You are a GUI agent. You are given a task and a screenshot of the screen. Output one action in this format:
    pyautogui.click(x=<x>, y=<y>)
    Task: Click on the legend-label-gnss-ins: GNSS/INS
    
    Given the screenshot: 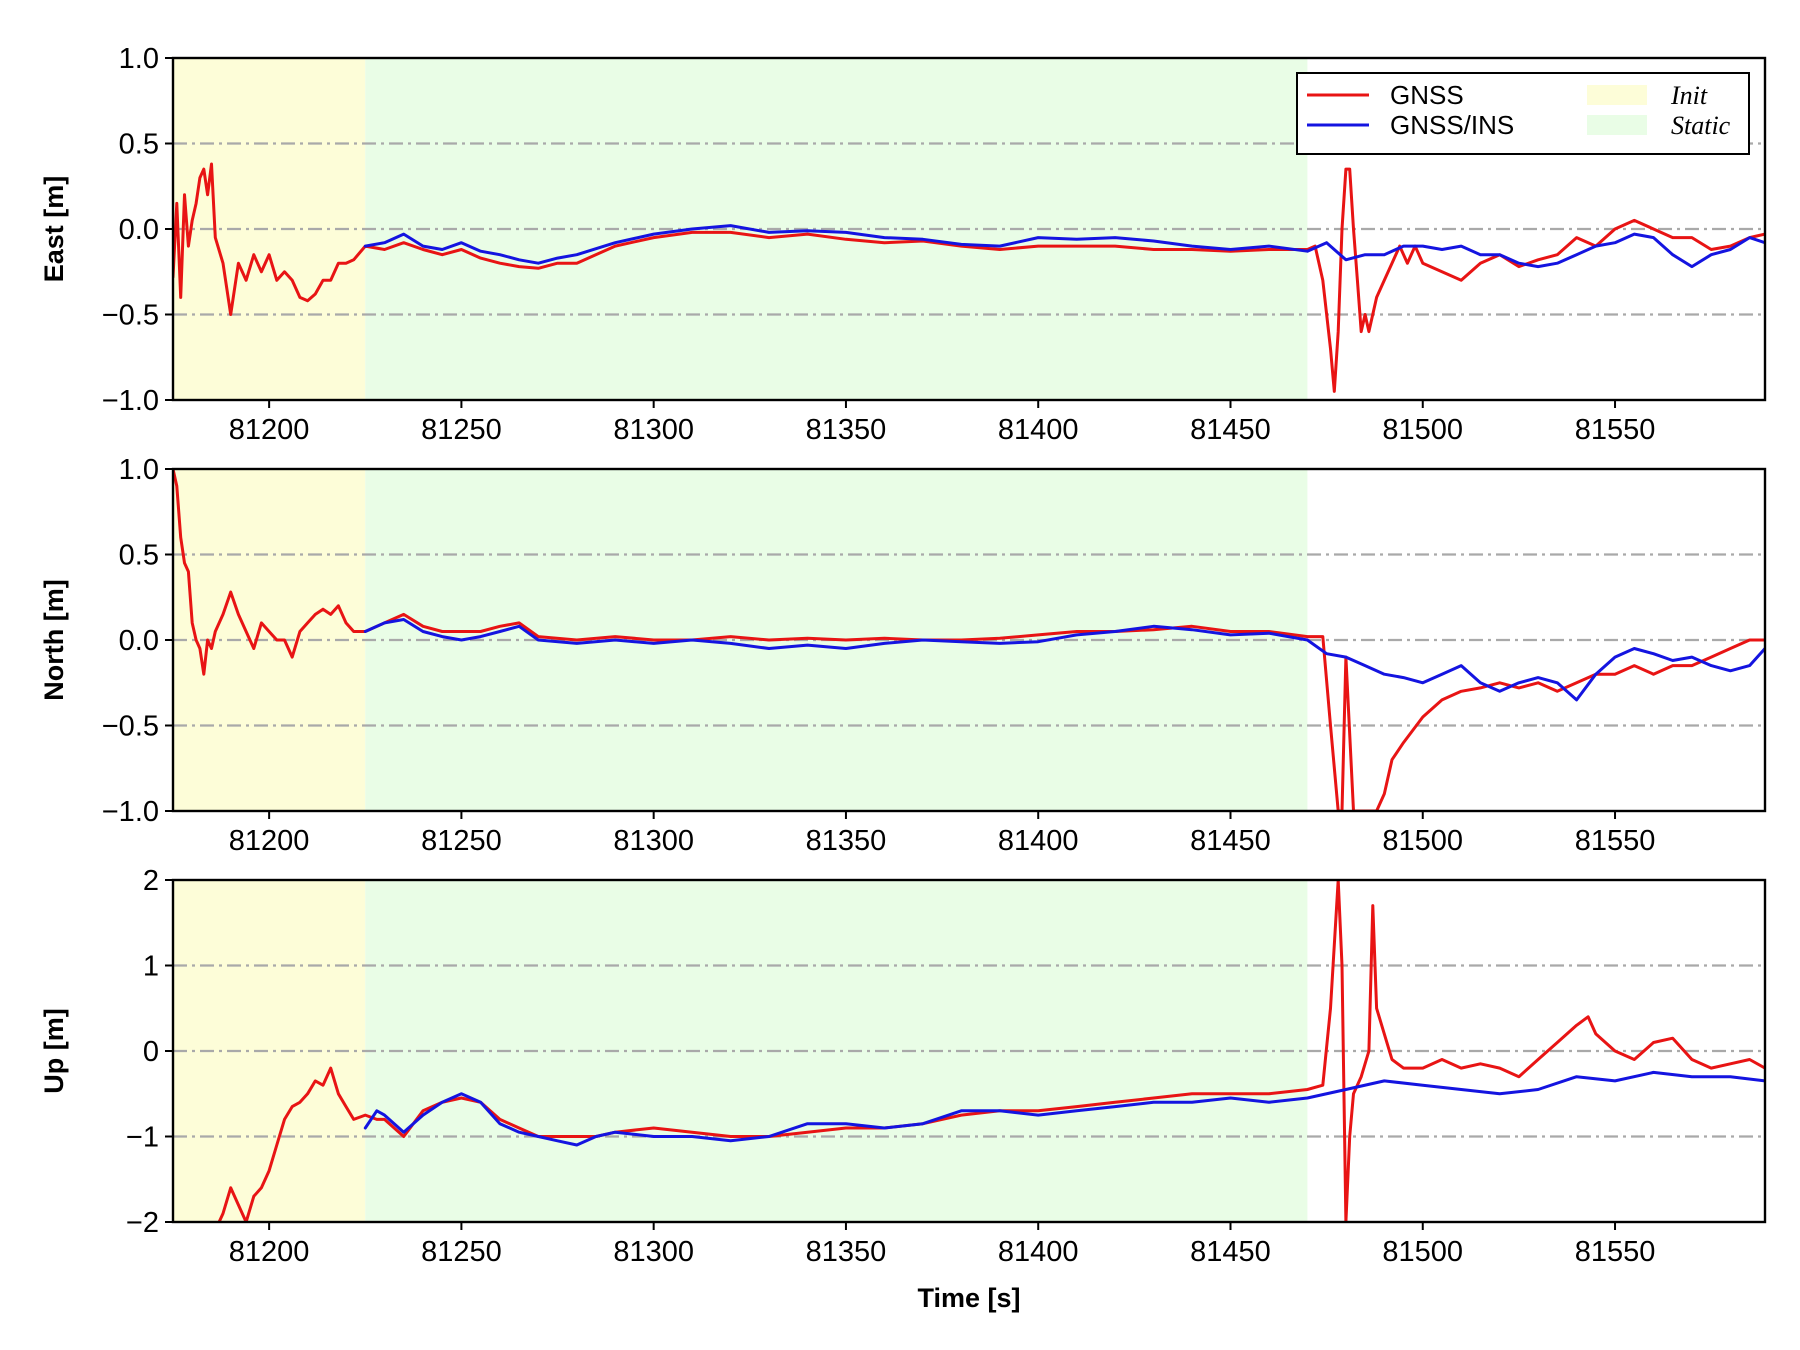 What is the action you would take?
    pyautogui.click(x=1452, y=125)
    